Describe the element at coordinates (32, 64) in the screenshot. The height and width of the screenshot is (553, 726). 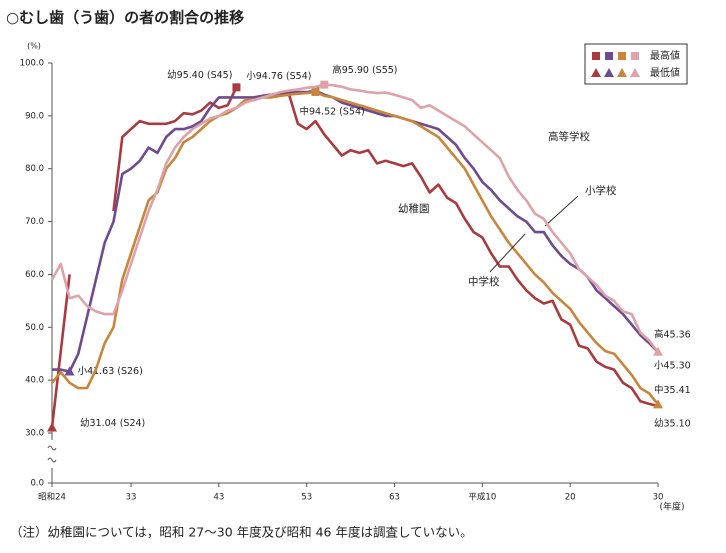
I see `y-tick-label: 100.0` at that location.